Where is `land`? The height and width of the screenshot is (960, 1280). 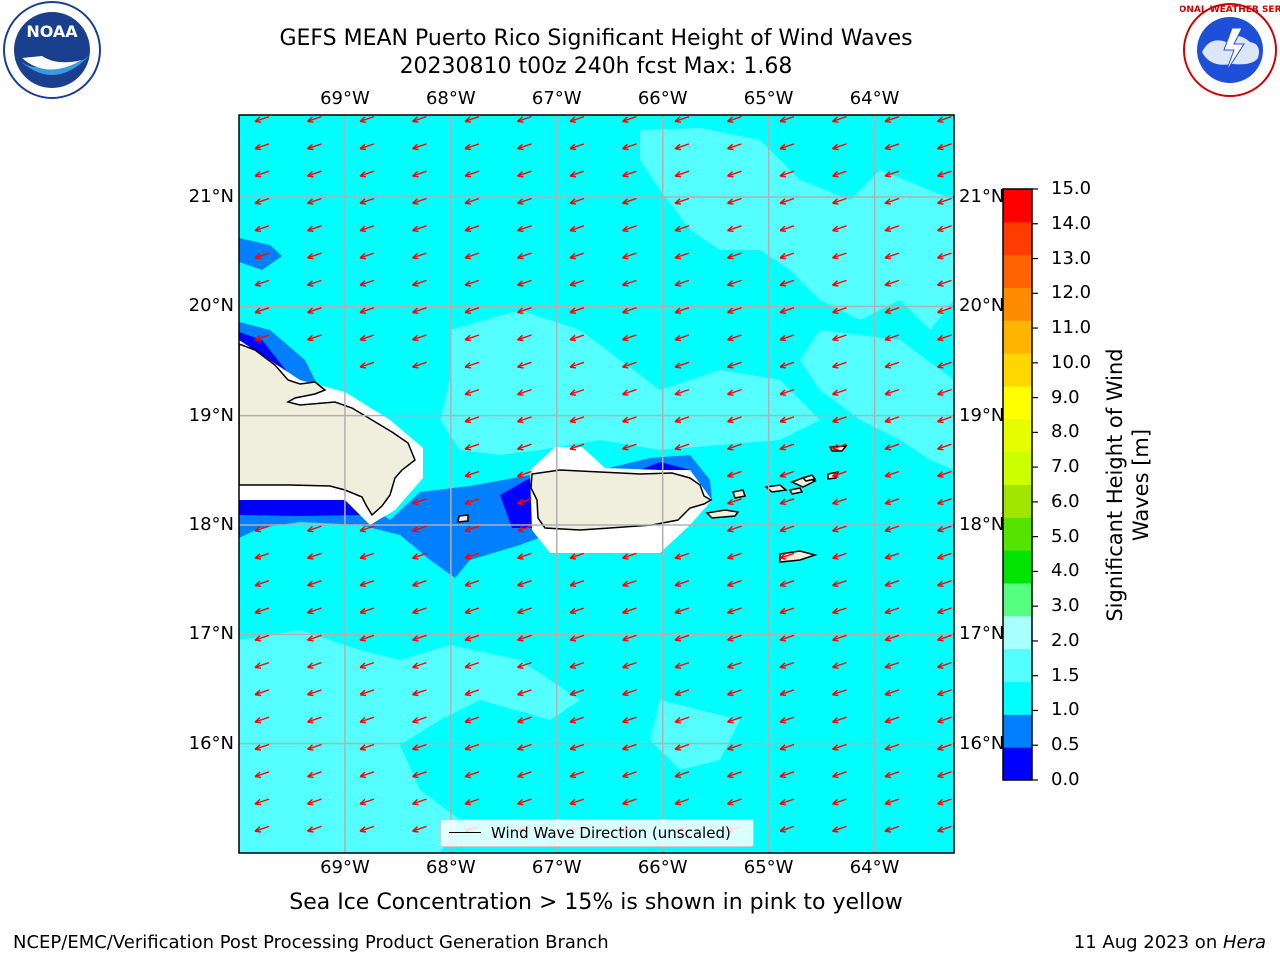 land is located at coordinates (543, 453).